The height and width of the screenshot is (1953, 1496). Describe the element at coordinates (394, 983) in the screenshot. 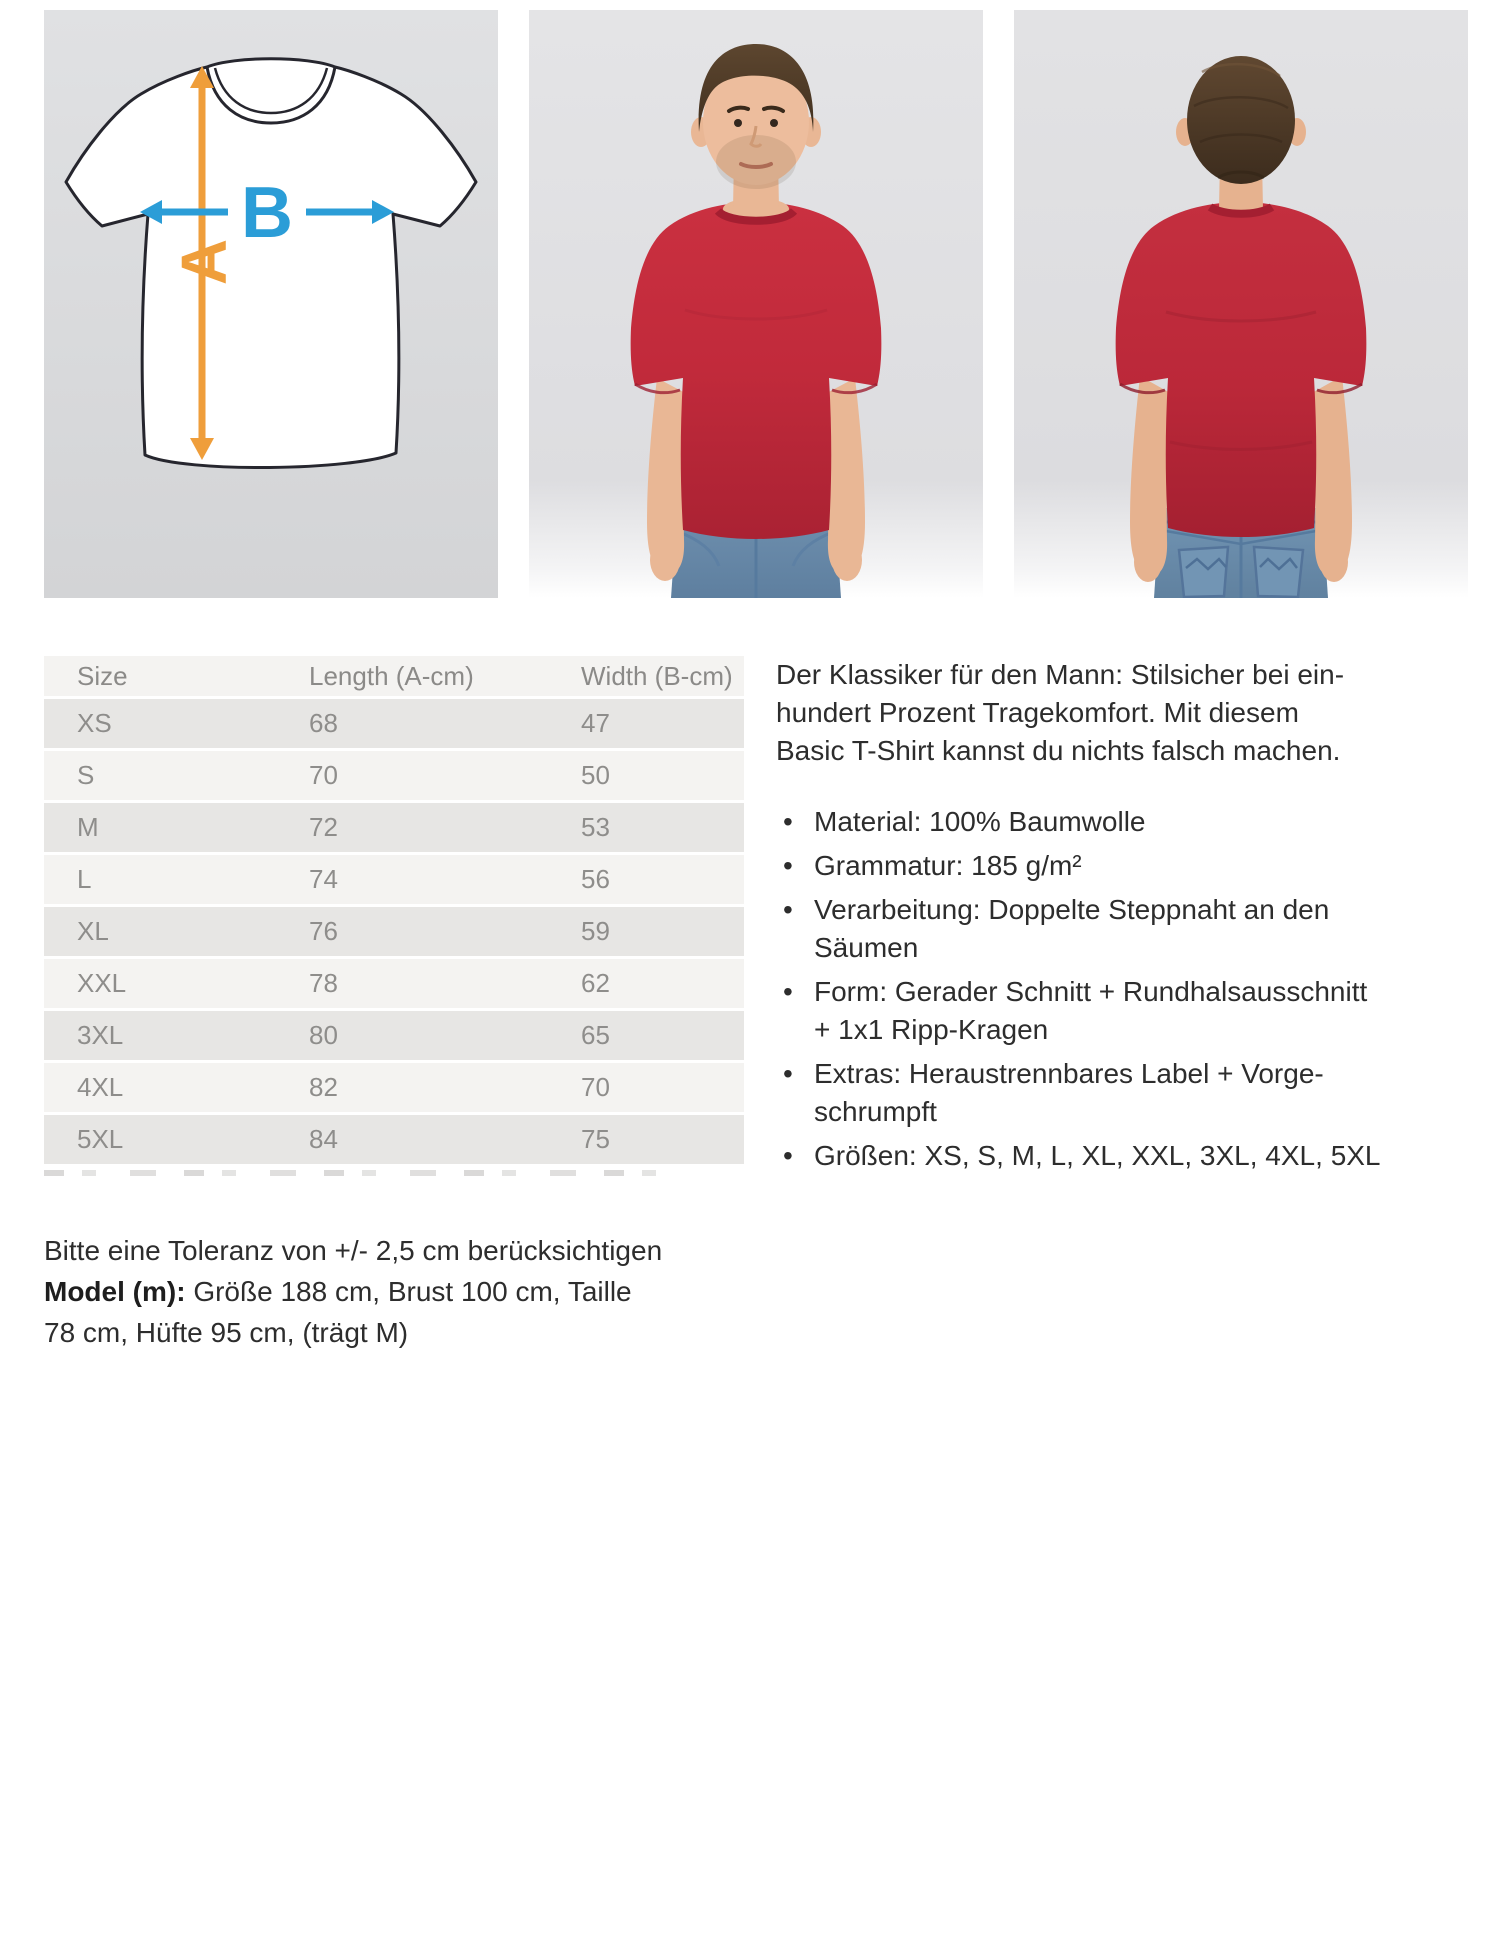

I see `table-row: XXL 78 62` at that location.